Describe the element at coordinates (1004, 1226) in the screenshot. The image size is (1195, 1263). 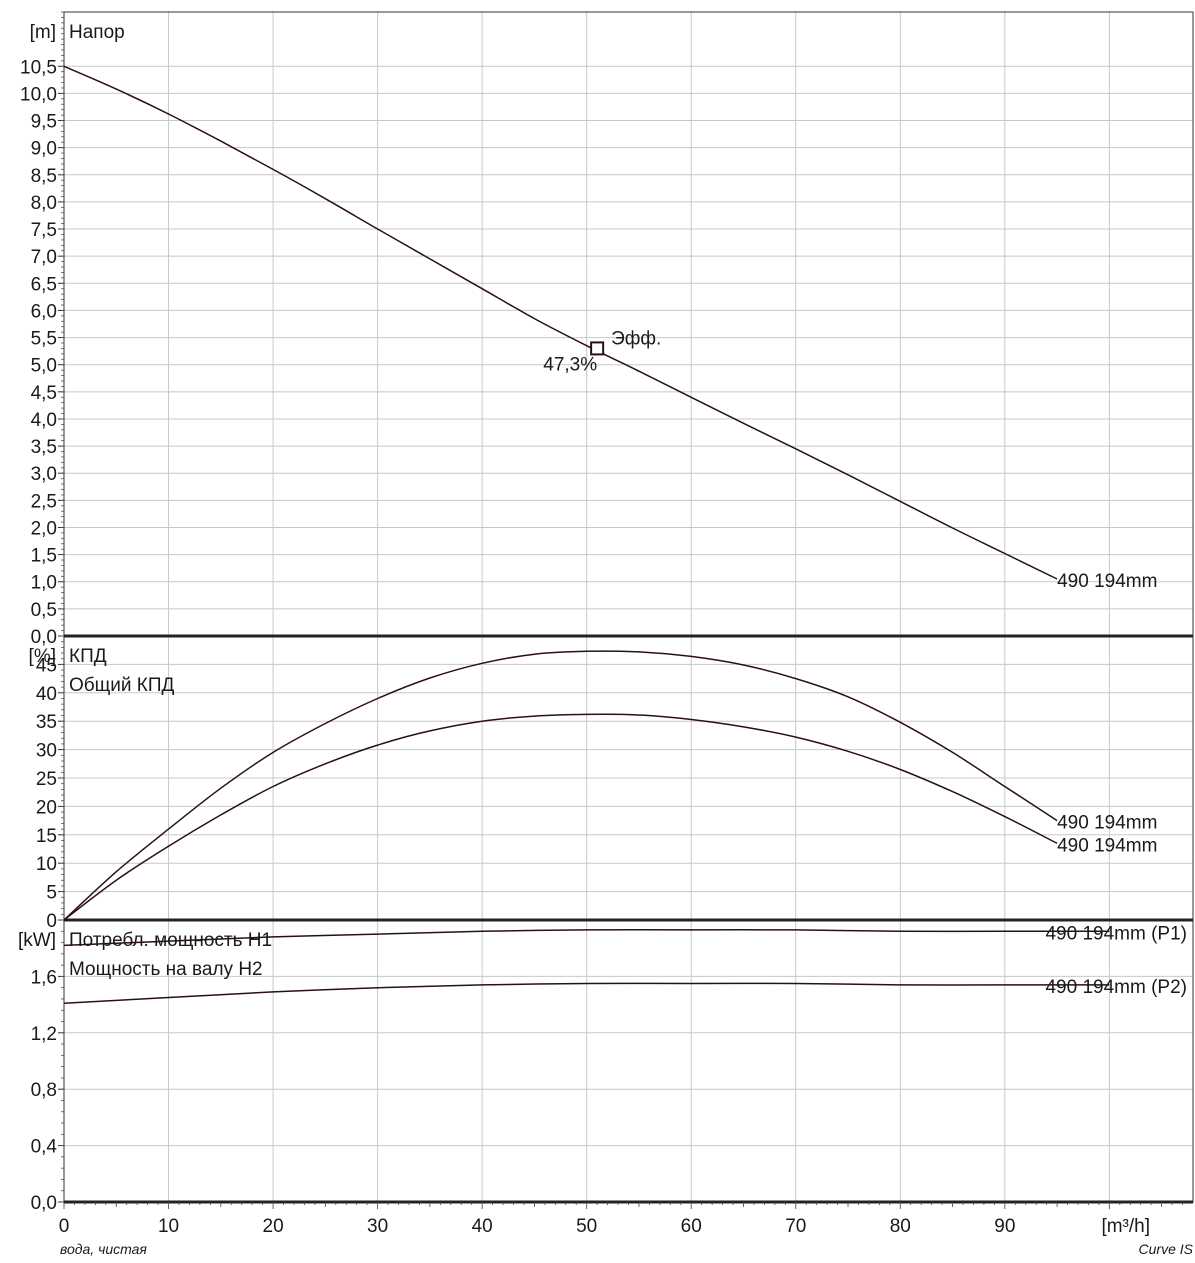
I see `x-tick-label: 90` at that location.